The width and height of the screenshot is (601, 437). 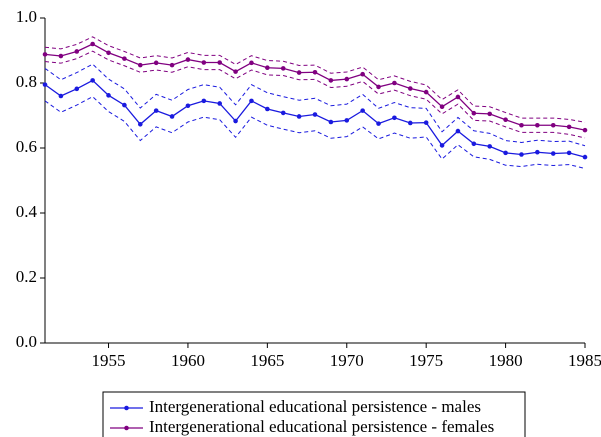 What do you see at coordinates (109, 360) in the screenshot?
I see `x-tick-label: 1955` at bounding box center [109, 360].